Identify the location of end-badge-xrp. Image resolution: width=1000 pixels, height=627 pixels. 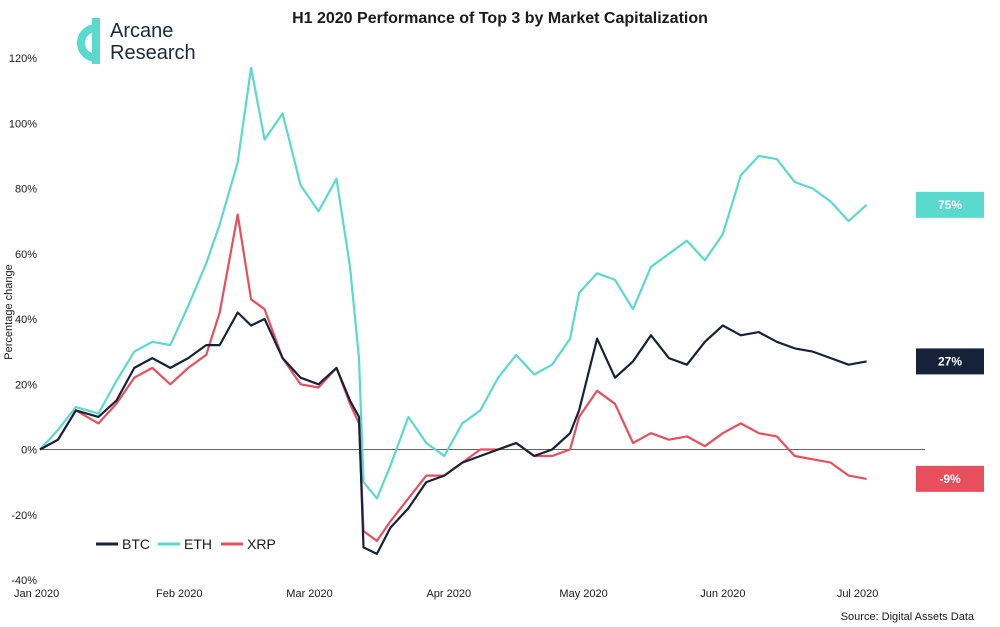
(950, 478).